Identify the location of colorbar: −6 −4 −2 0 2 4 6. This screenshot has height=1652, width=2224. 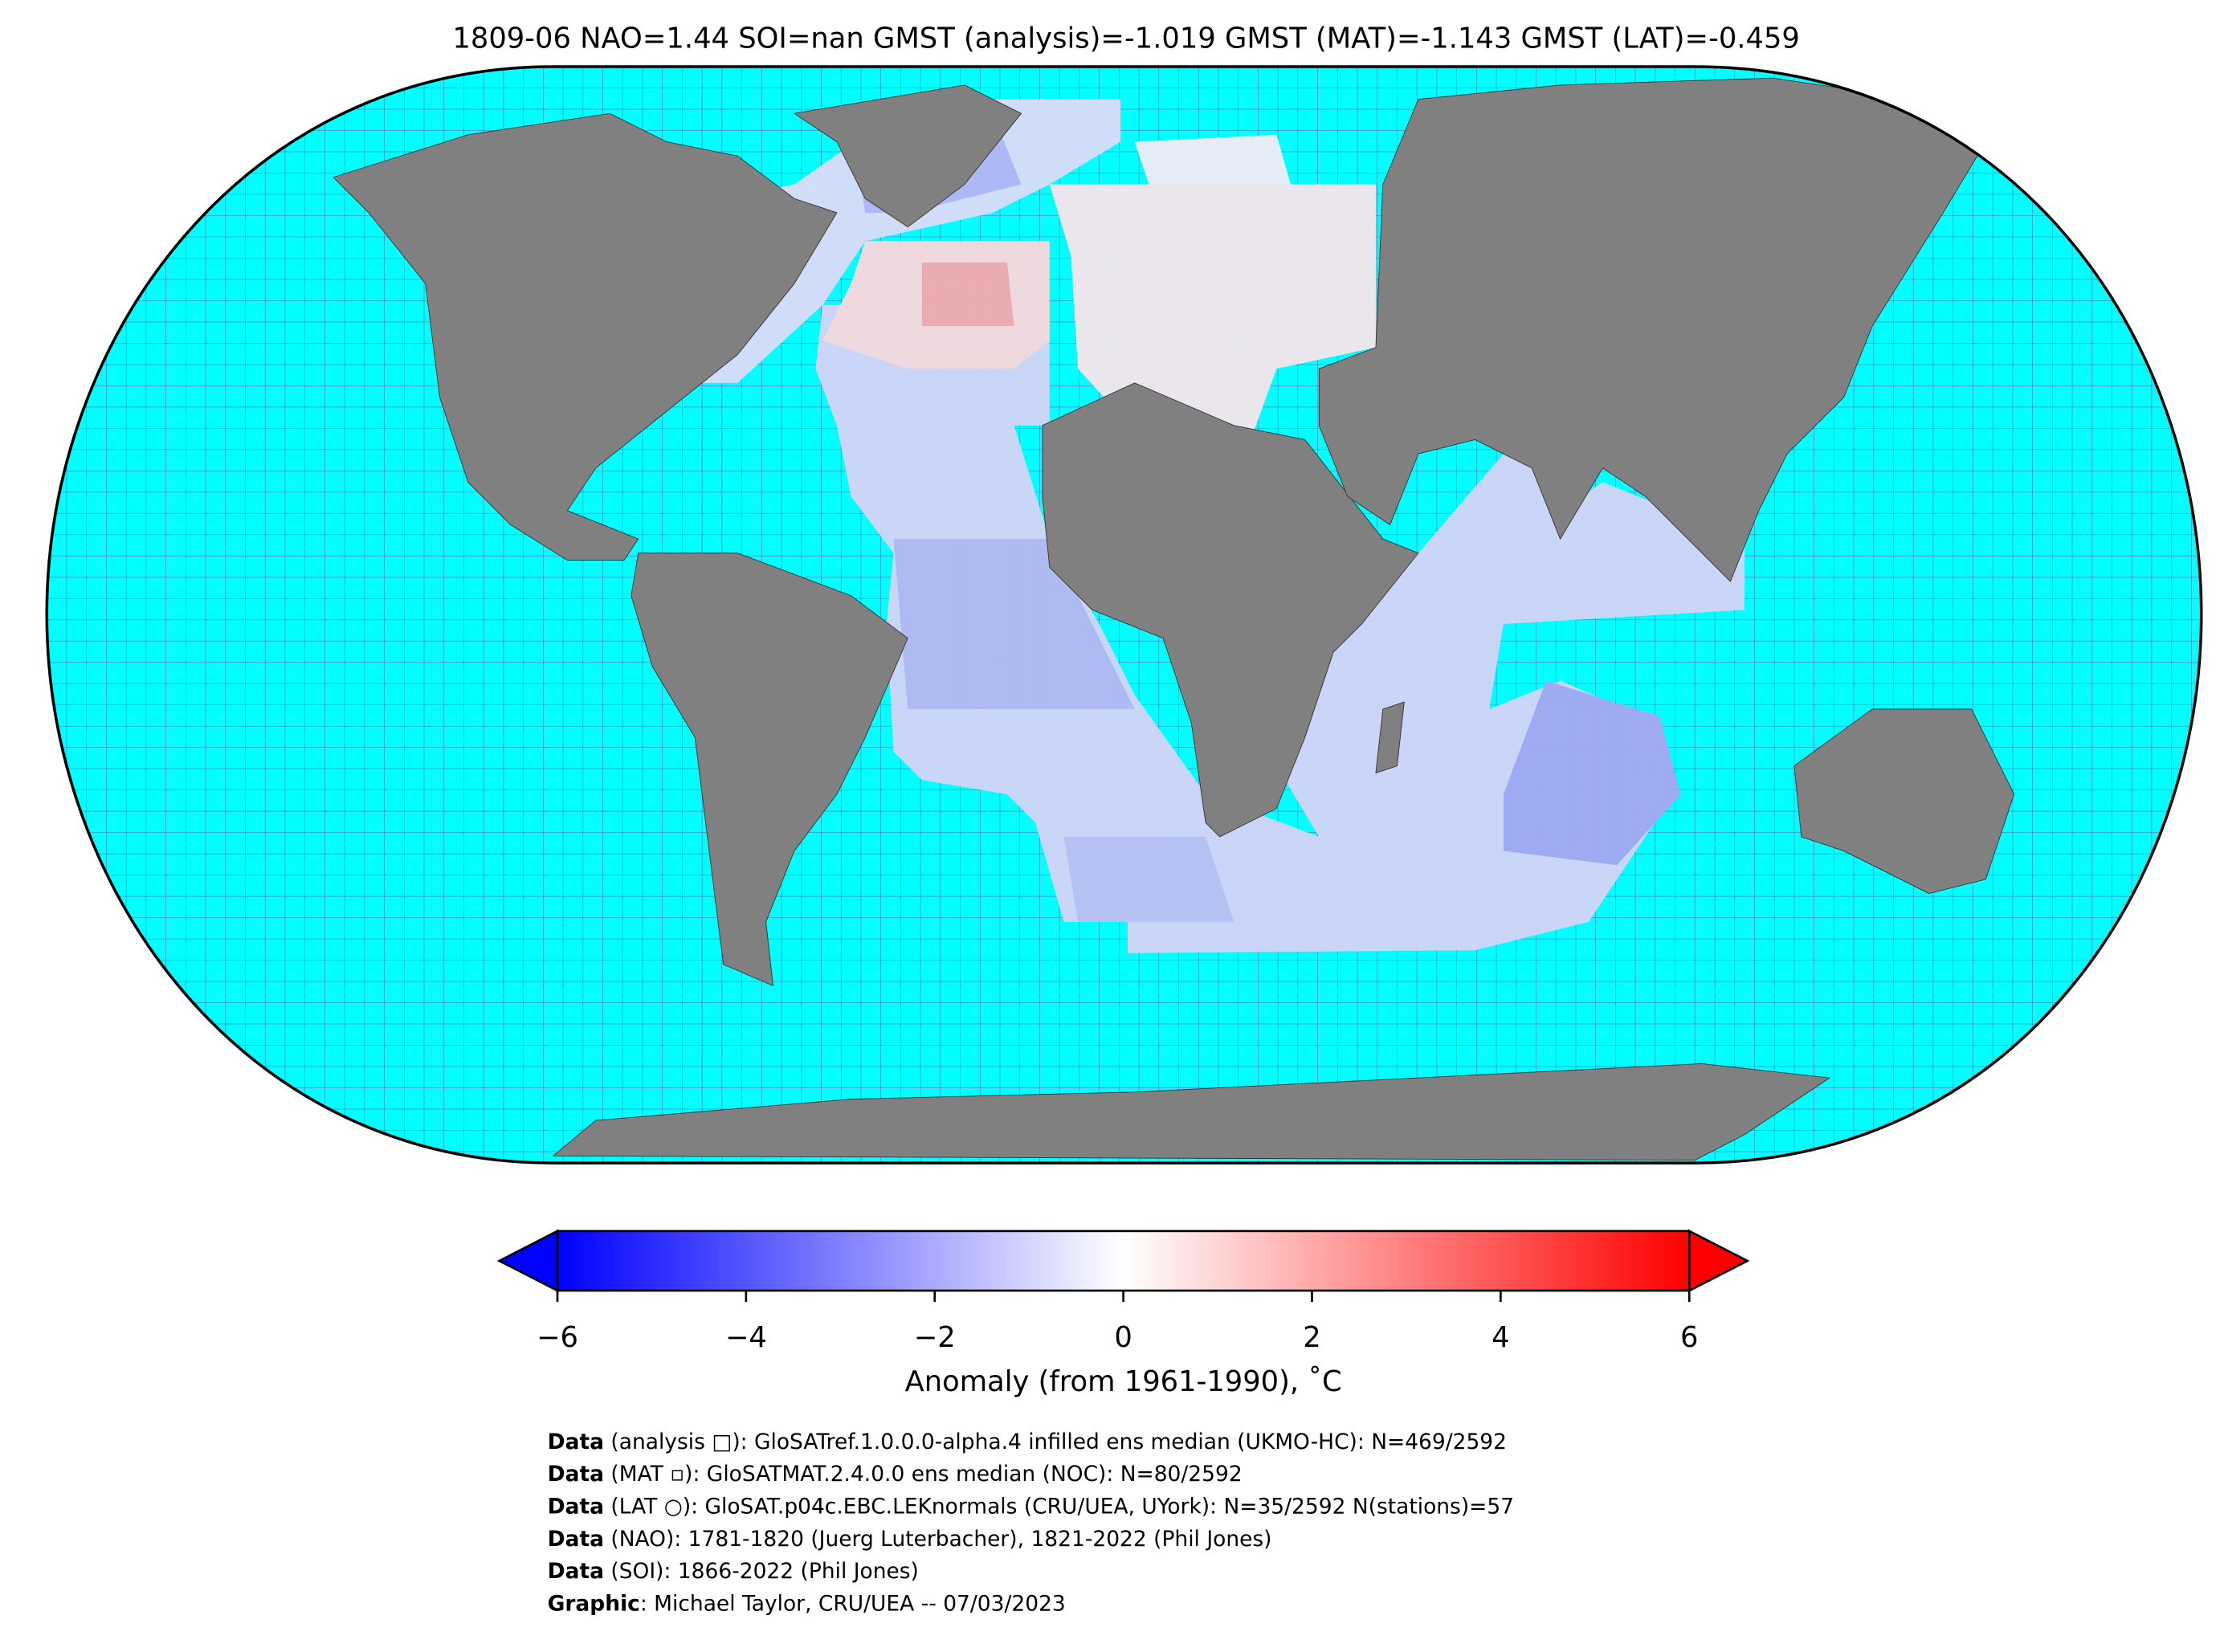
(1123, 1291).